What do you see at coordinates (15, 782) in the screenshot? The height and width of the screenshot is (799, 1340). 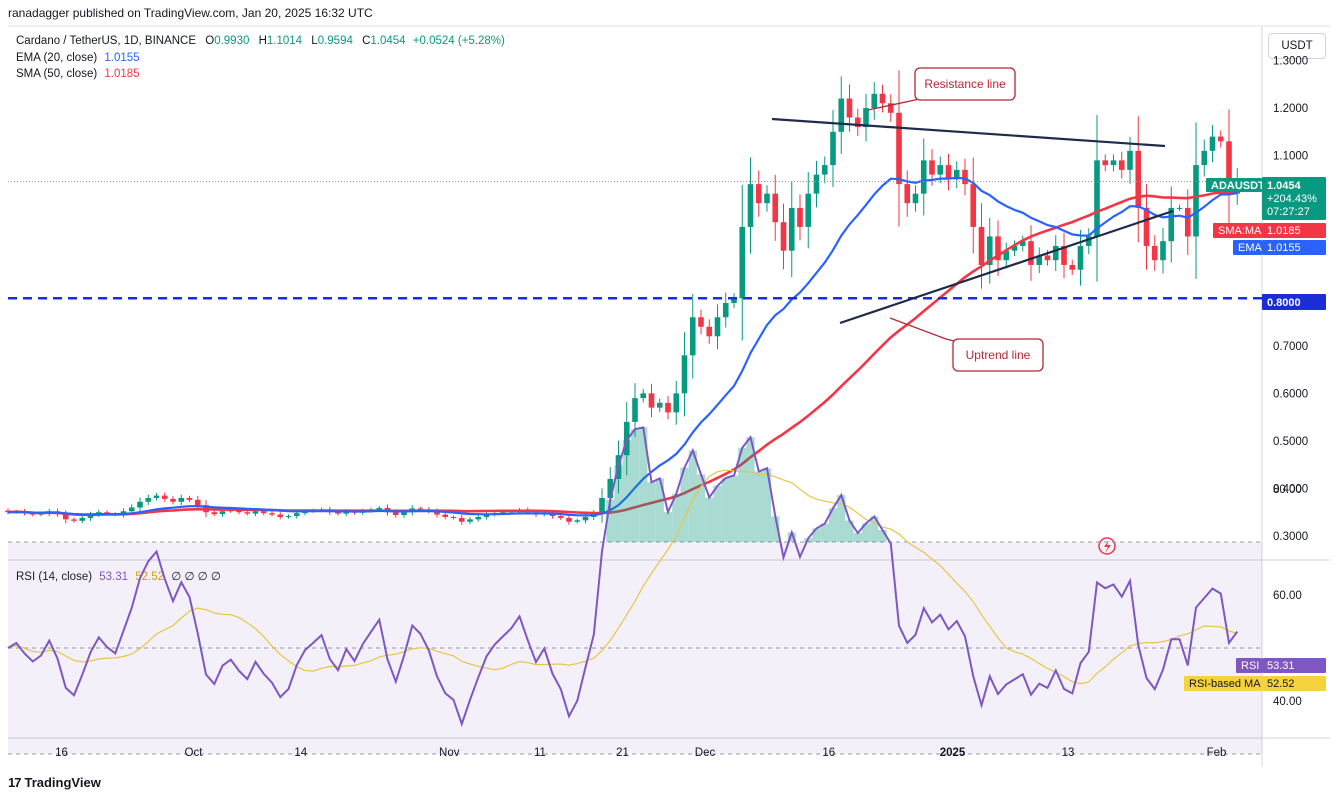 I see `tradingview-logo-icon: 17` at bounding box center [15, 782].